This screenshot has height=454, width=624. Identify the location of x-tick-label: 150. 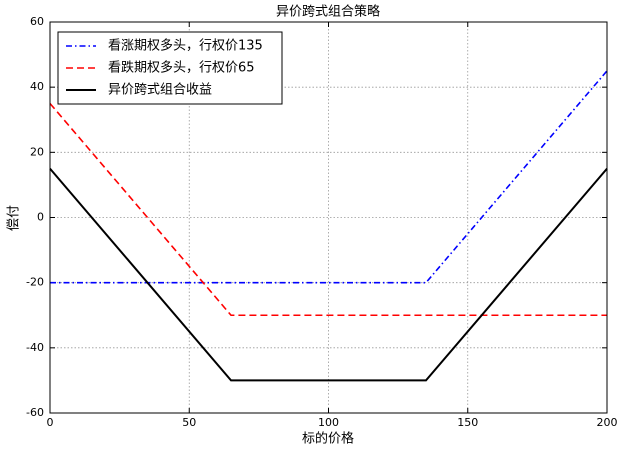
(467, 422).